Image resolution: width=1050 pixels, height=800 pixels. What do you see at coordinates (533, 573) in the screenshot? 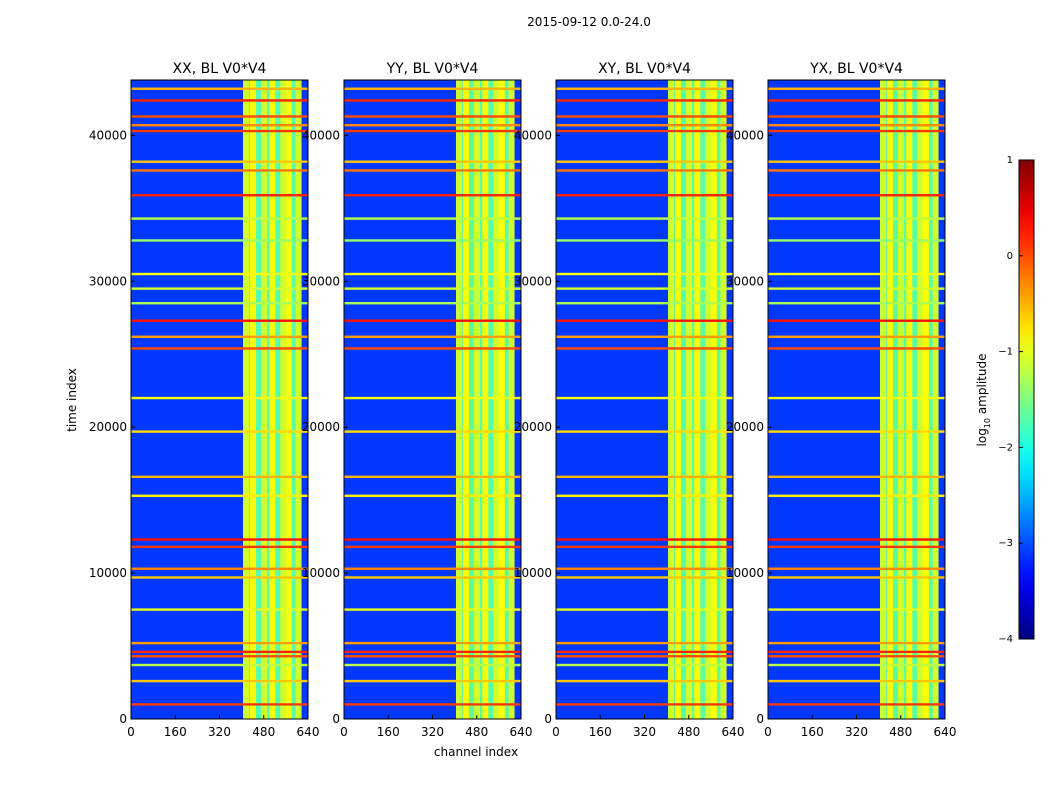
I see `y-tick-label: 10000` at bounding box center [533, 573].